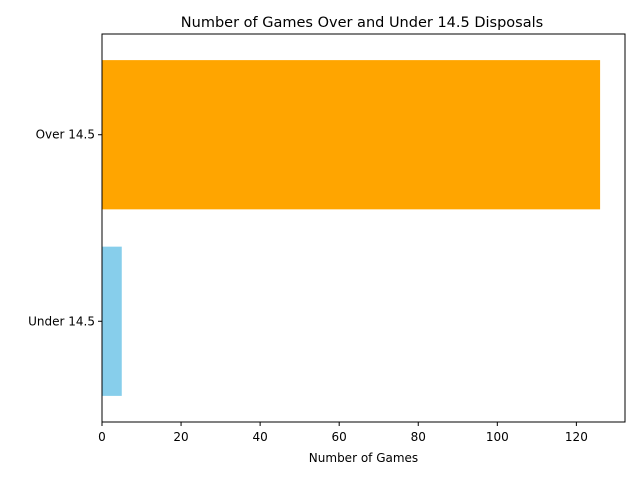  I want to click on x-tick-label: 40, so click(259, 437).